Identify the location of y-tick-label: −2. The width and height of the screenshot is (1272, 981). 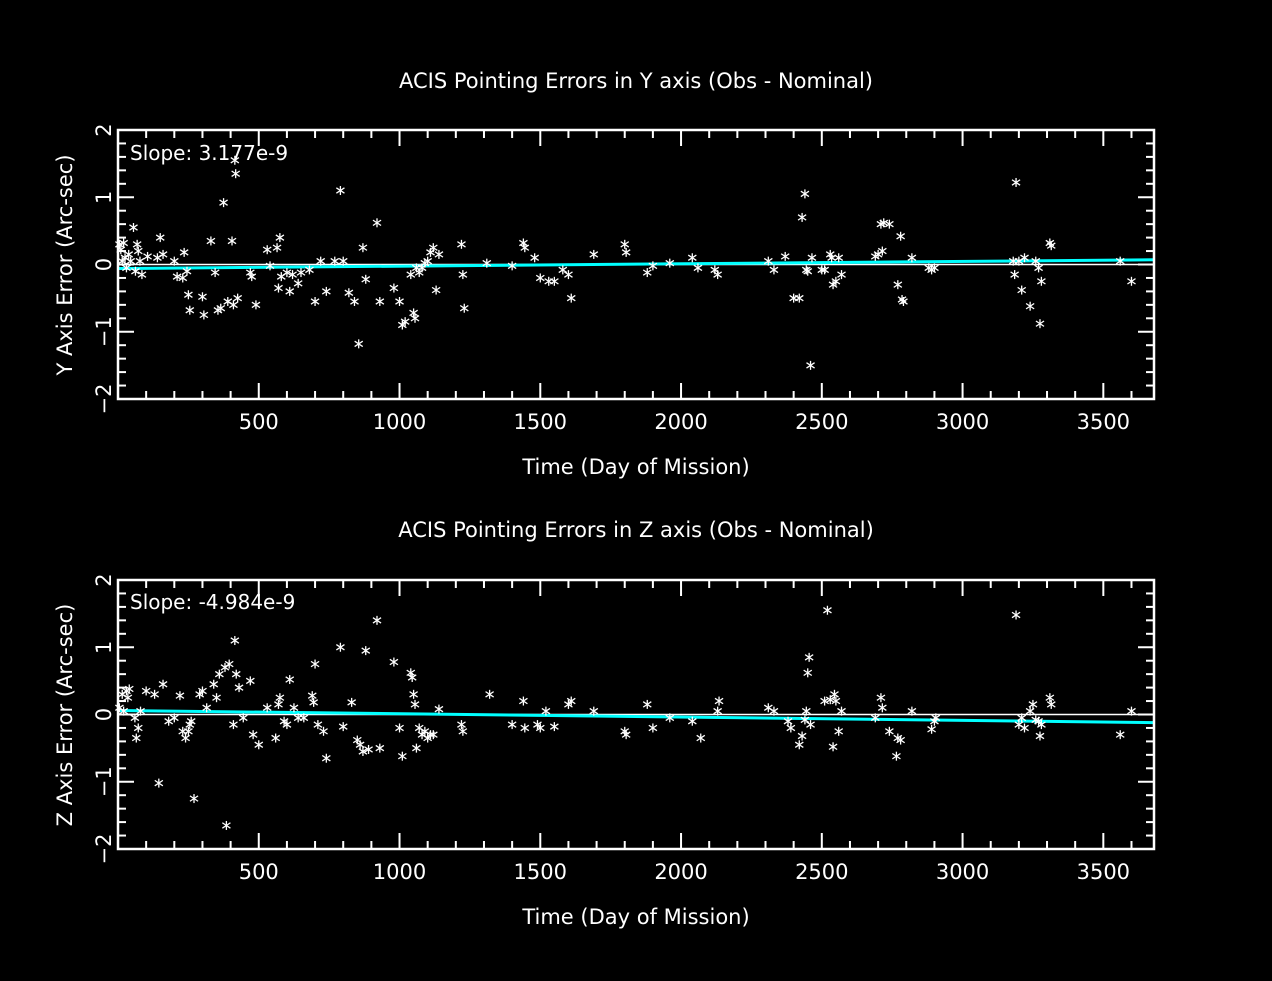
(104, 849).